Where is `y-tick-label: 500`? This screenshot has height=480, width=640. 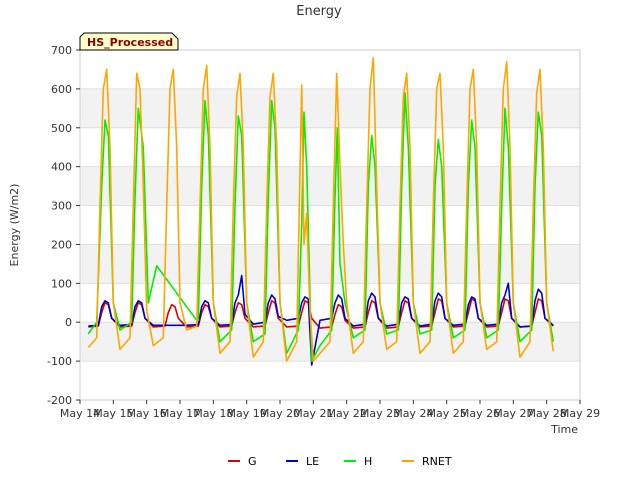 y-tick-label: 500 is located at coordinates (61, 128).